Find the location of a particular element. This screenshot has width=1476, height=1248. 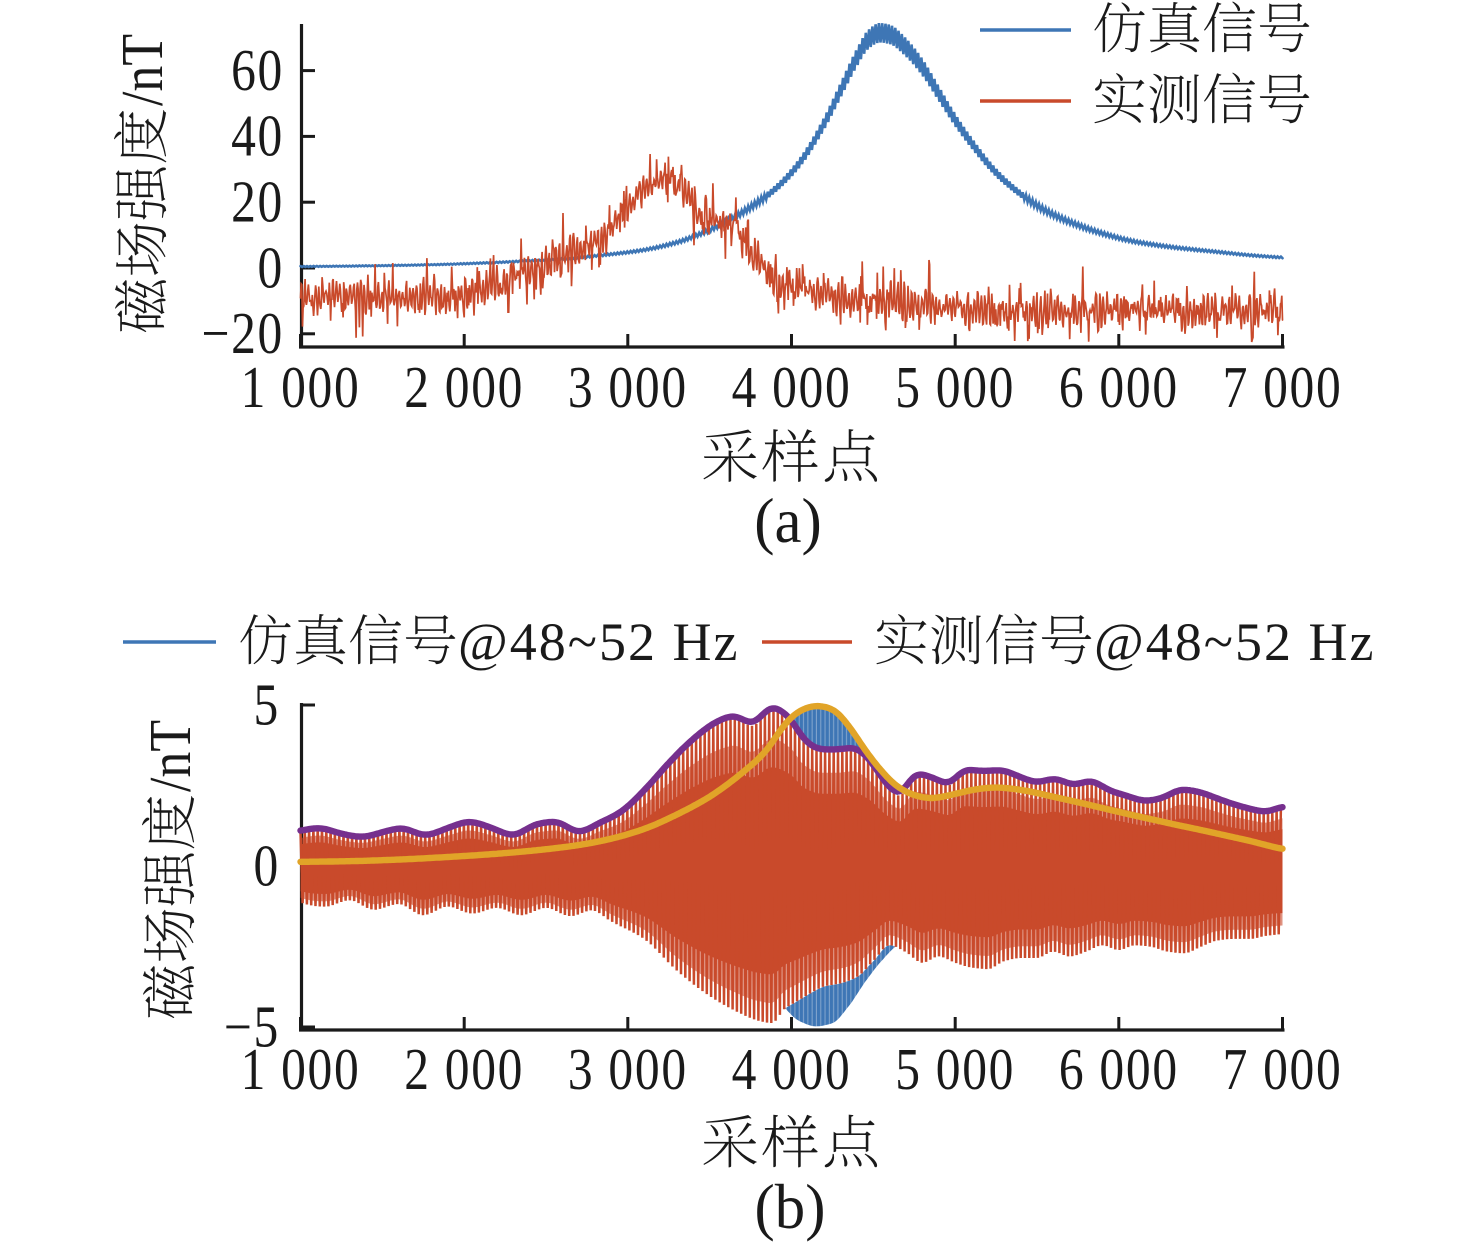

svg-text: 40 is located at coordinates (257, 136).